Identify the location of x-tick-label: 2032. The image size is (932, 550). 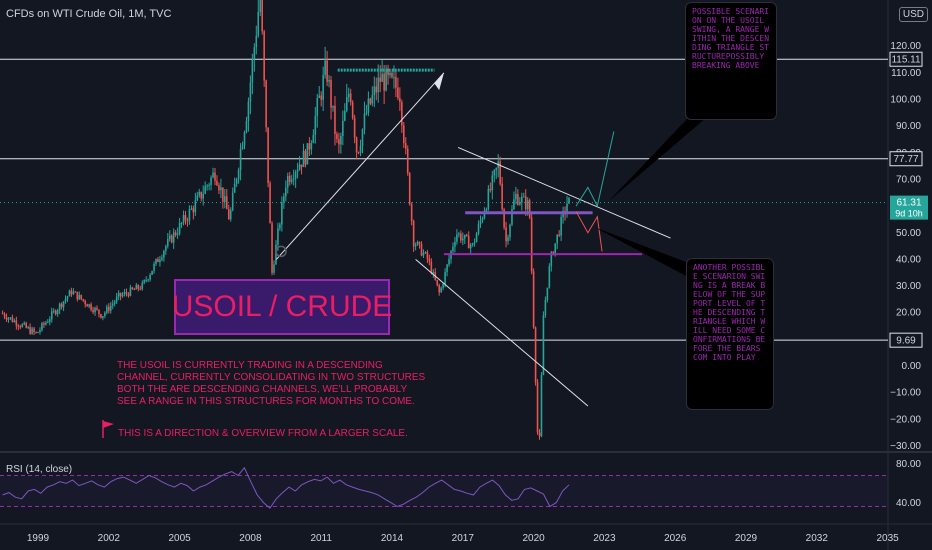
(817, 538).